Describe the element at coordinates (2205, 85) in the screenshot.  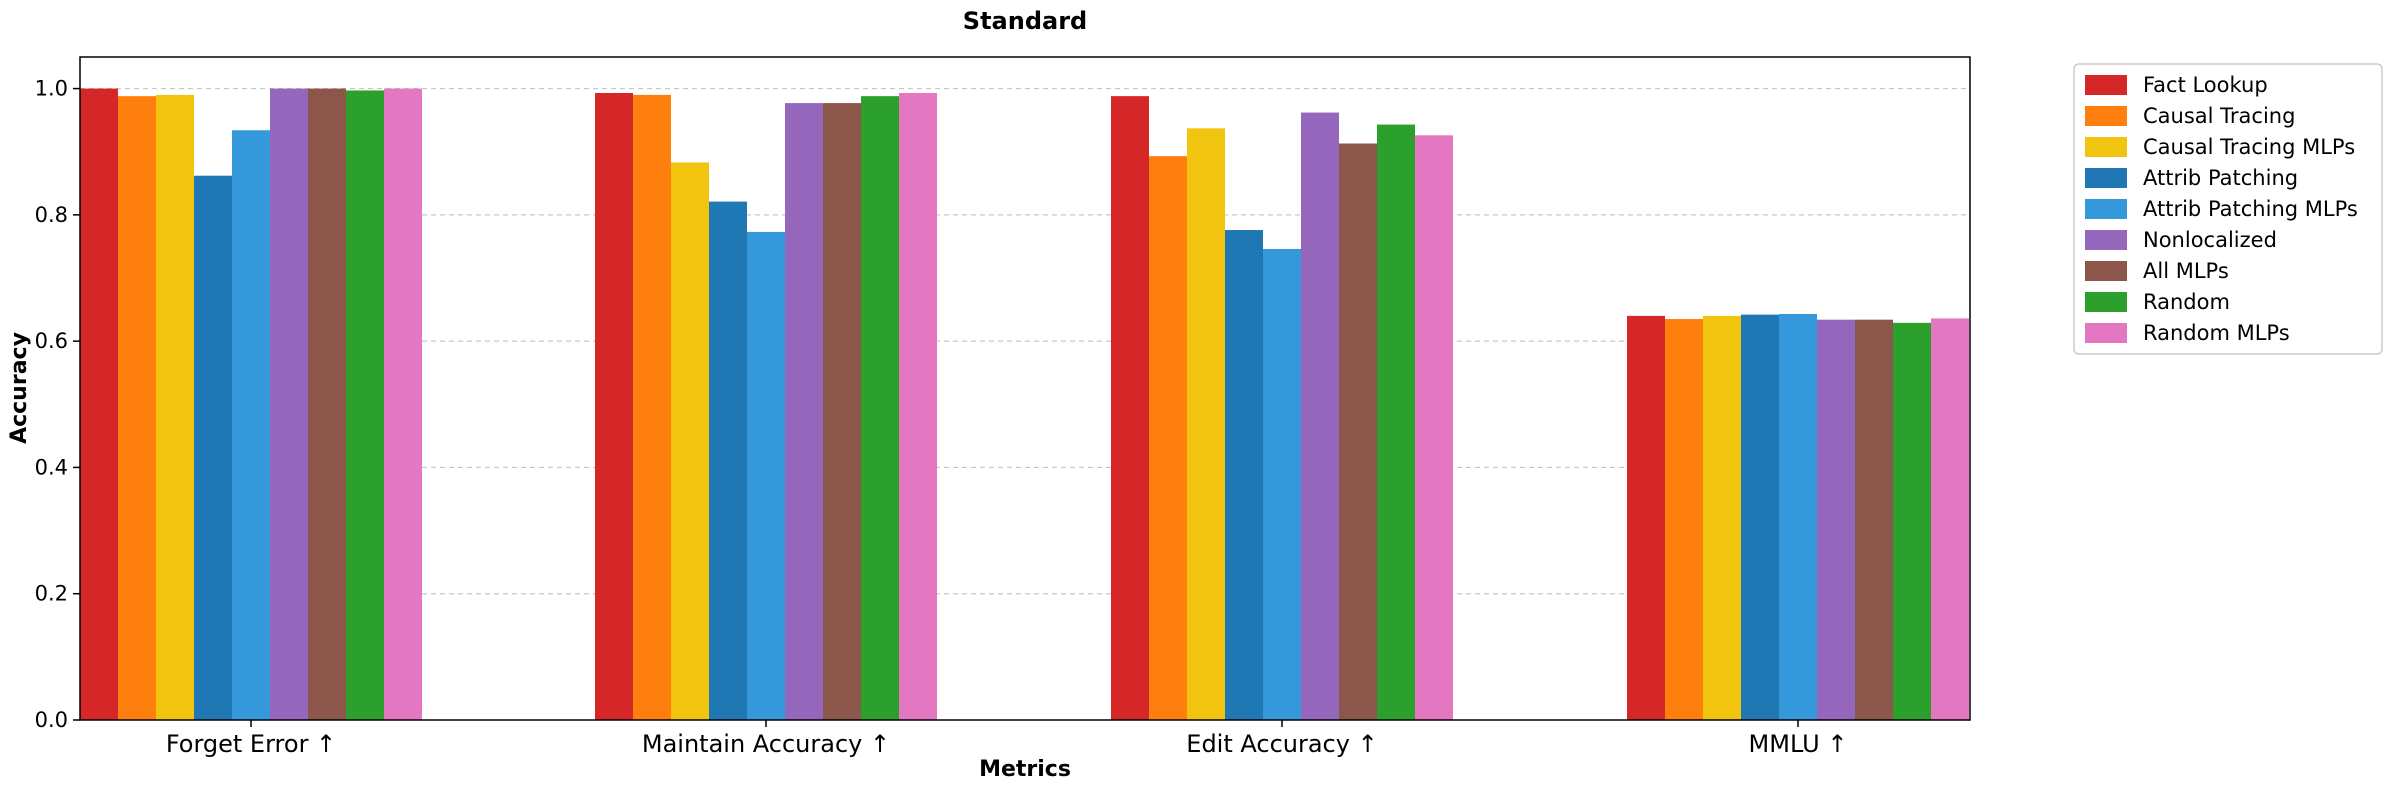
I see `legend-label: Fact Lookup` at that location.